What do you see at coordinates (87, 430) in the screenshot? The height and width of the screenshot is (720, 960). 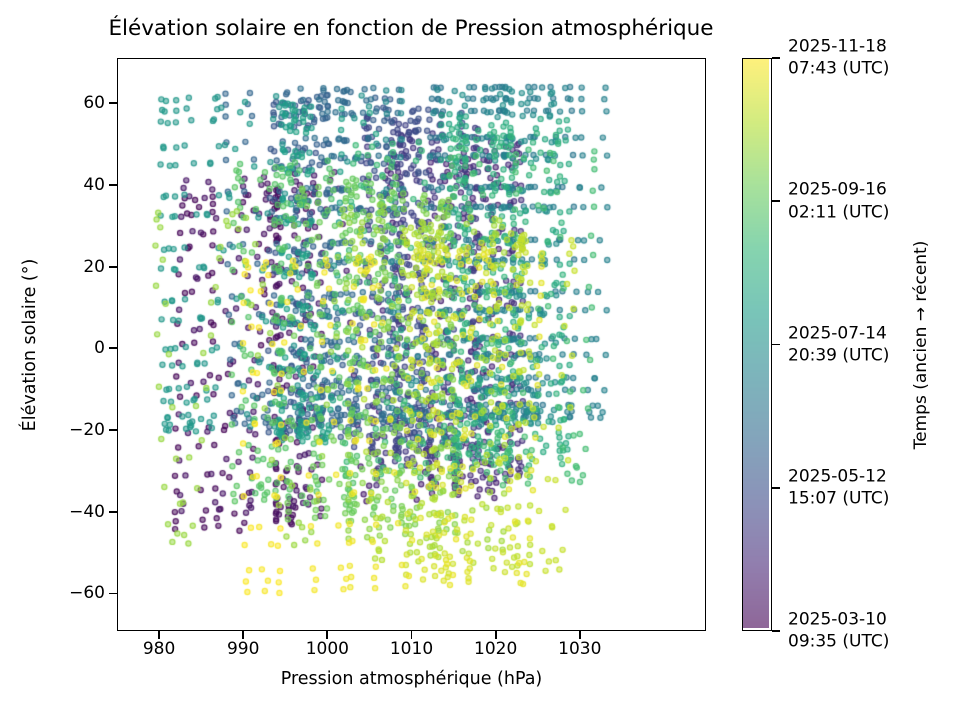 I see `y-tick-label: −20` at bounding box center [87, 430].